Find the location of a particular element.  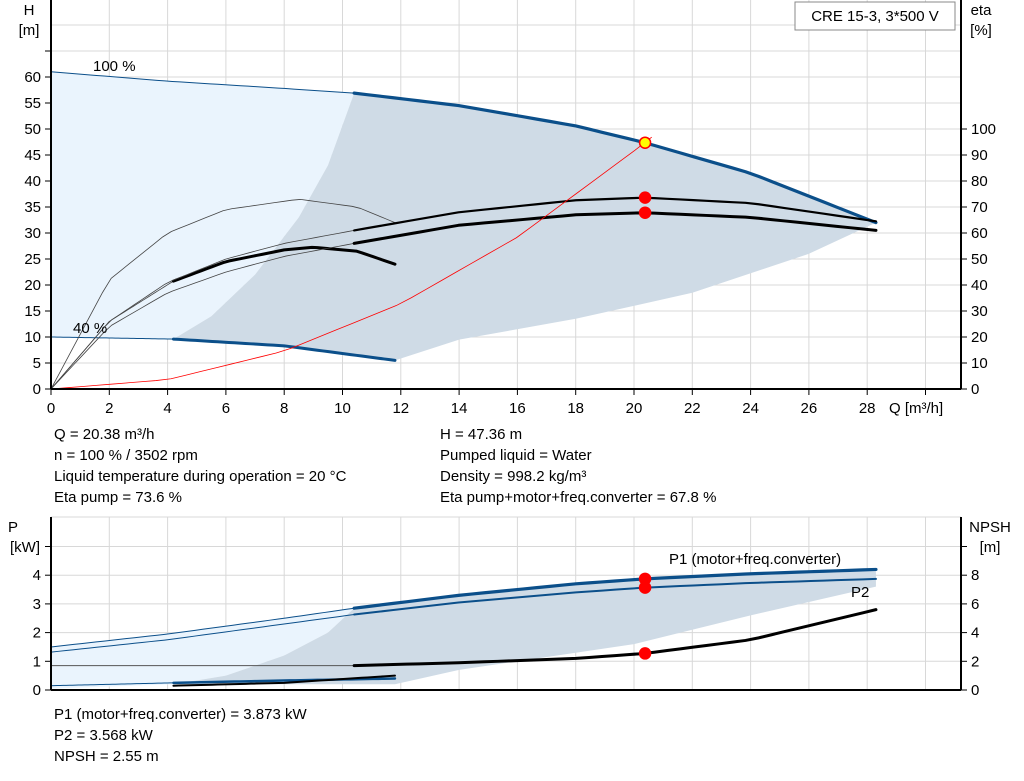

info-flow: Q = 20.38 m³/h is located at coordinates (104, 434).